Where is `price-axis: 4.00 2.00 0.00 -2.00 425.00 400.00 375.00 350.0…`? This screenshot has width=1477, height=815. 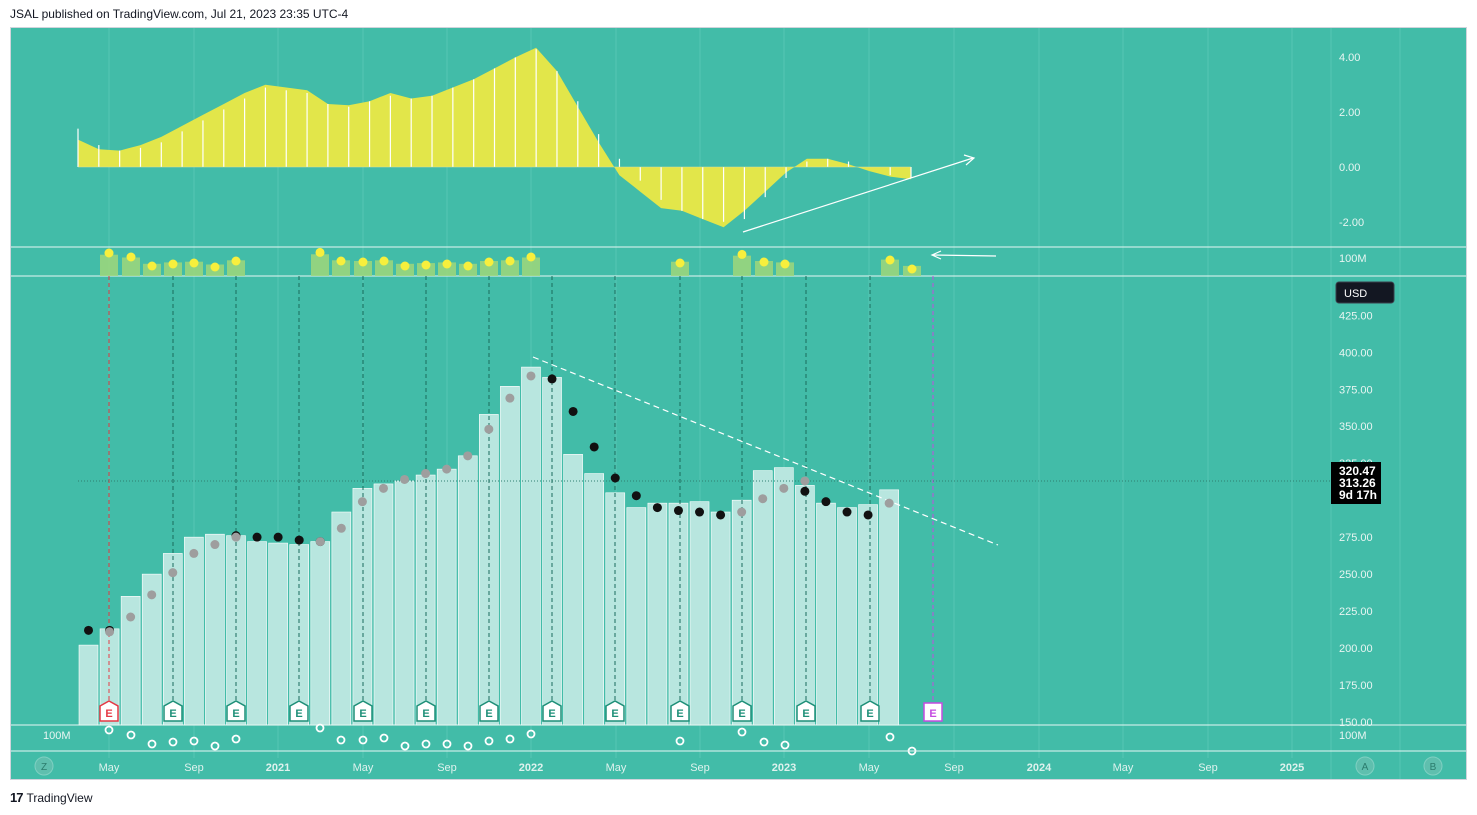
price-axis: 4.00 2.00 0.00 -2.00 425.00 400.00 375.00 350.0… is located at coordinates (1363, 390).